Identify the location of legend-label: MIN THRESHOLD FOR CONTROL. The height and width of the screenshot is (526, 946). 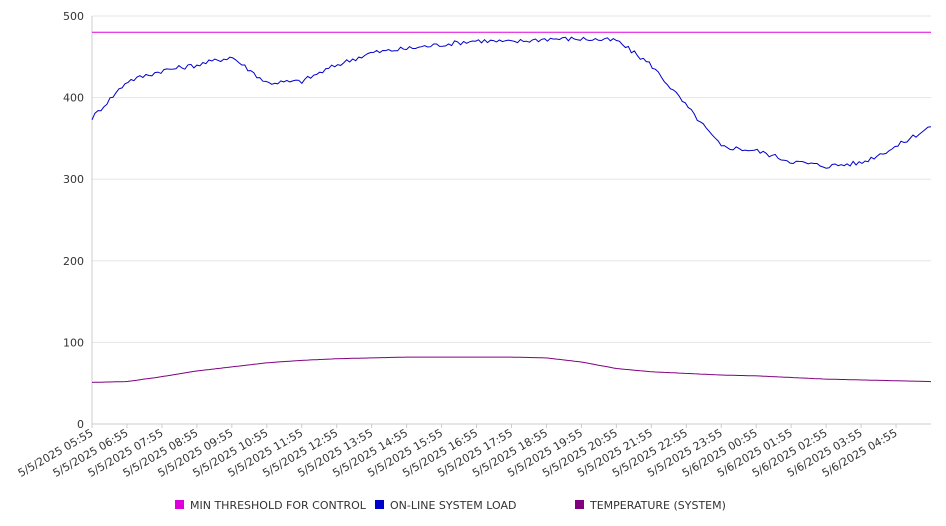
(278, 505).